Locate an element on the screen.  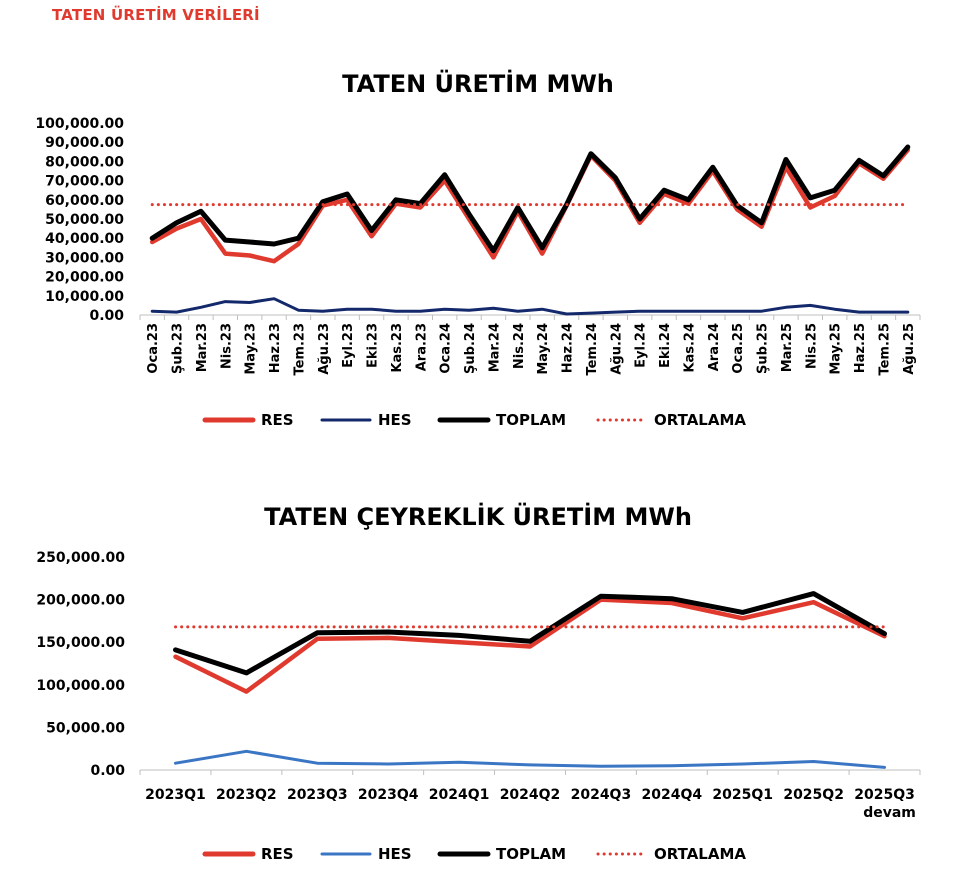
x-tick-label: Nis.25 is located at coordinates (811, 346).